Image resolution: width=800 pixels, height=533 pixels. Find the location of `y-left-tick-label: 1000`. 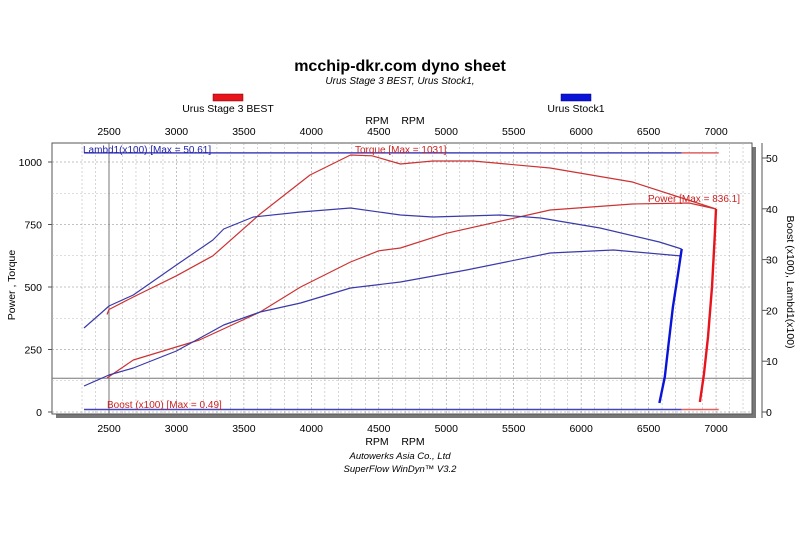

y-left-tick-label: 1000 is located at coordinates (31, 163).